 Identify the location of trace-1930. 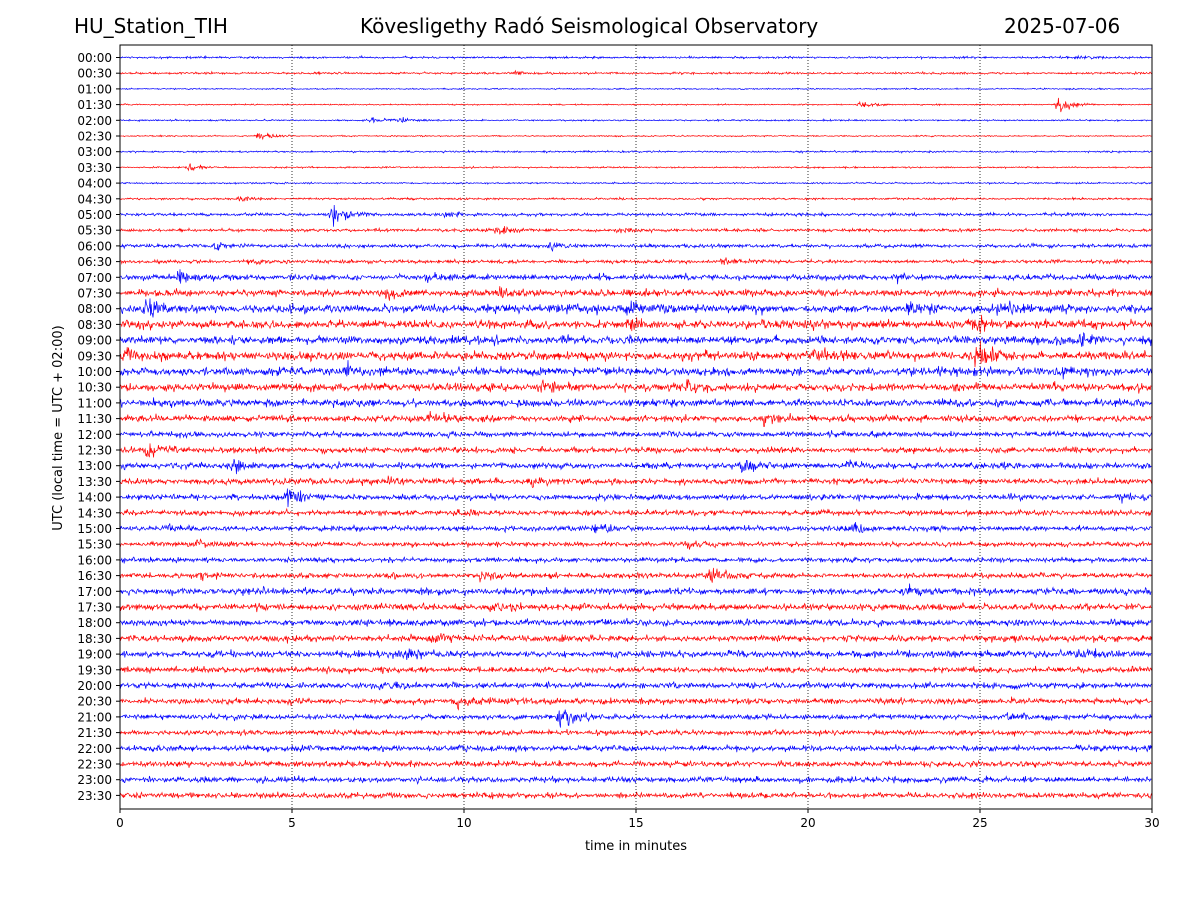
(635, 670).